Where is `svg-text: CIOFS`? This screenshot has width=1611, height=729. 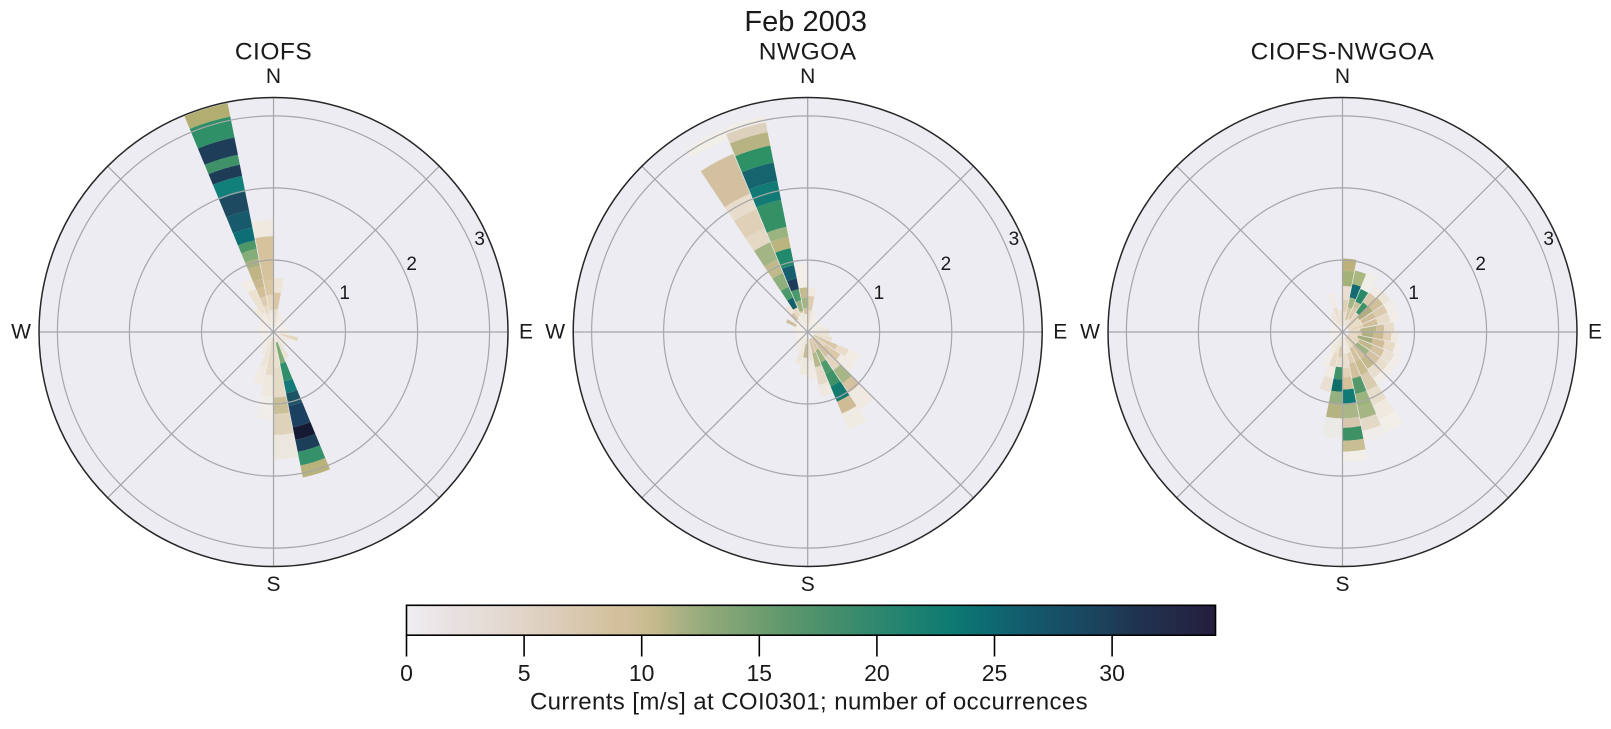
svg-text: CIOFS is located at coordinates (273, 52).